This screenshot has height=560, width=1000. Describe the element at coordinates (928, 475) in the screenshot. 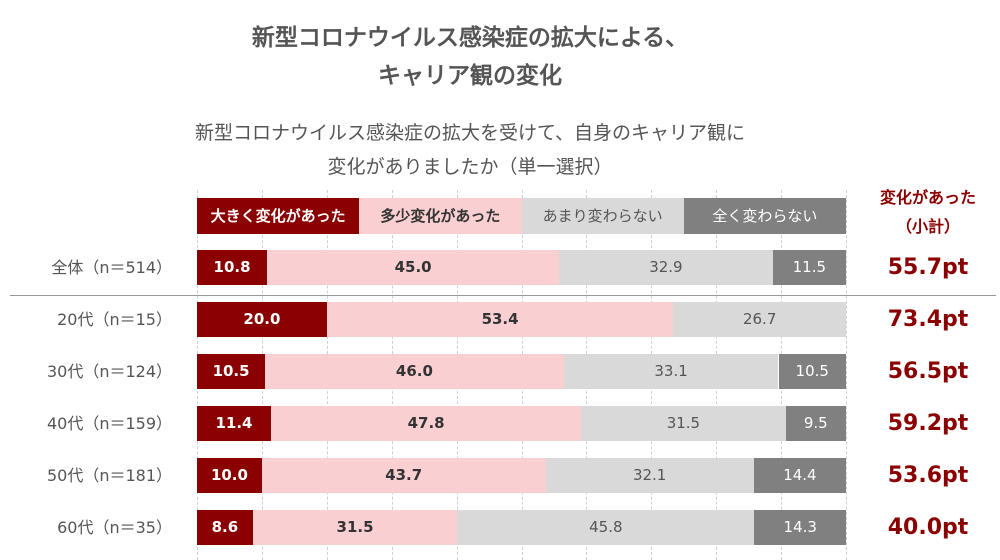

I see `subtotal-label: 53.6pt` at that location.